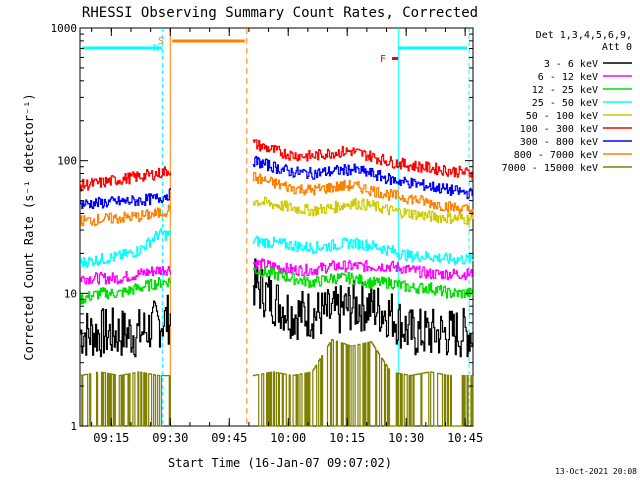 Image resolution: width=640 pixels, height=480 pixels. What do you see at coordinates (550, 168) in the screenshot?
I see `legend-label: 7000 - 15000 keV` at bounding box center [550, 168].